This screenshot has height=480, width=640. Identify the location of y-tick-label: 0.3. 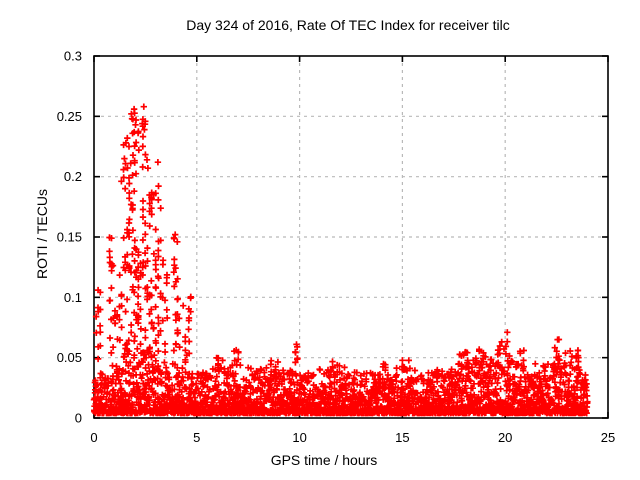
(73, 56).